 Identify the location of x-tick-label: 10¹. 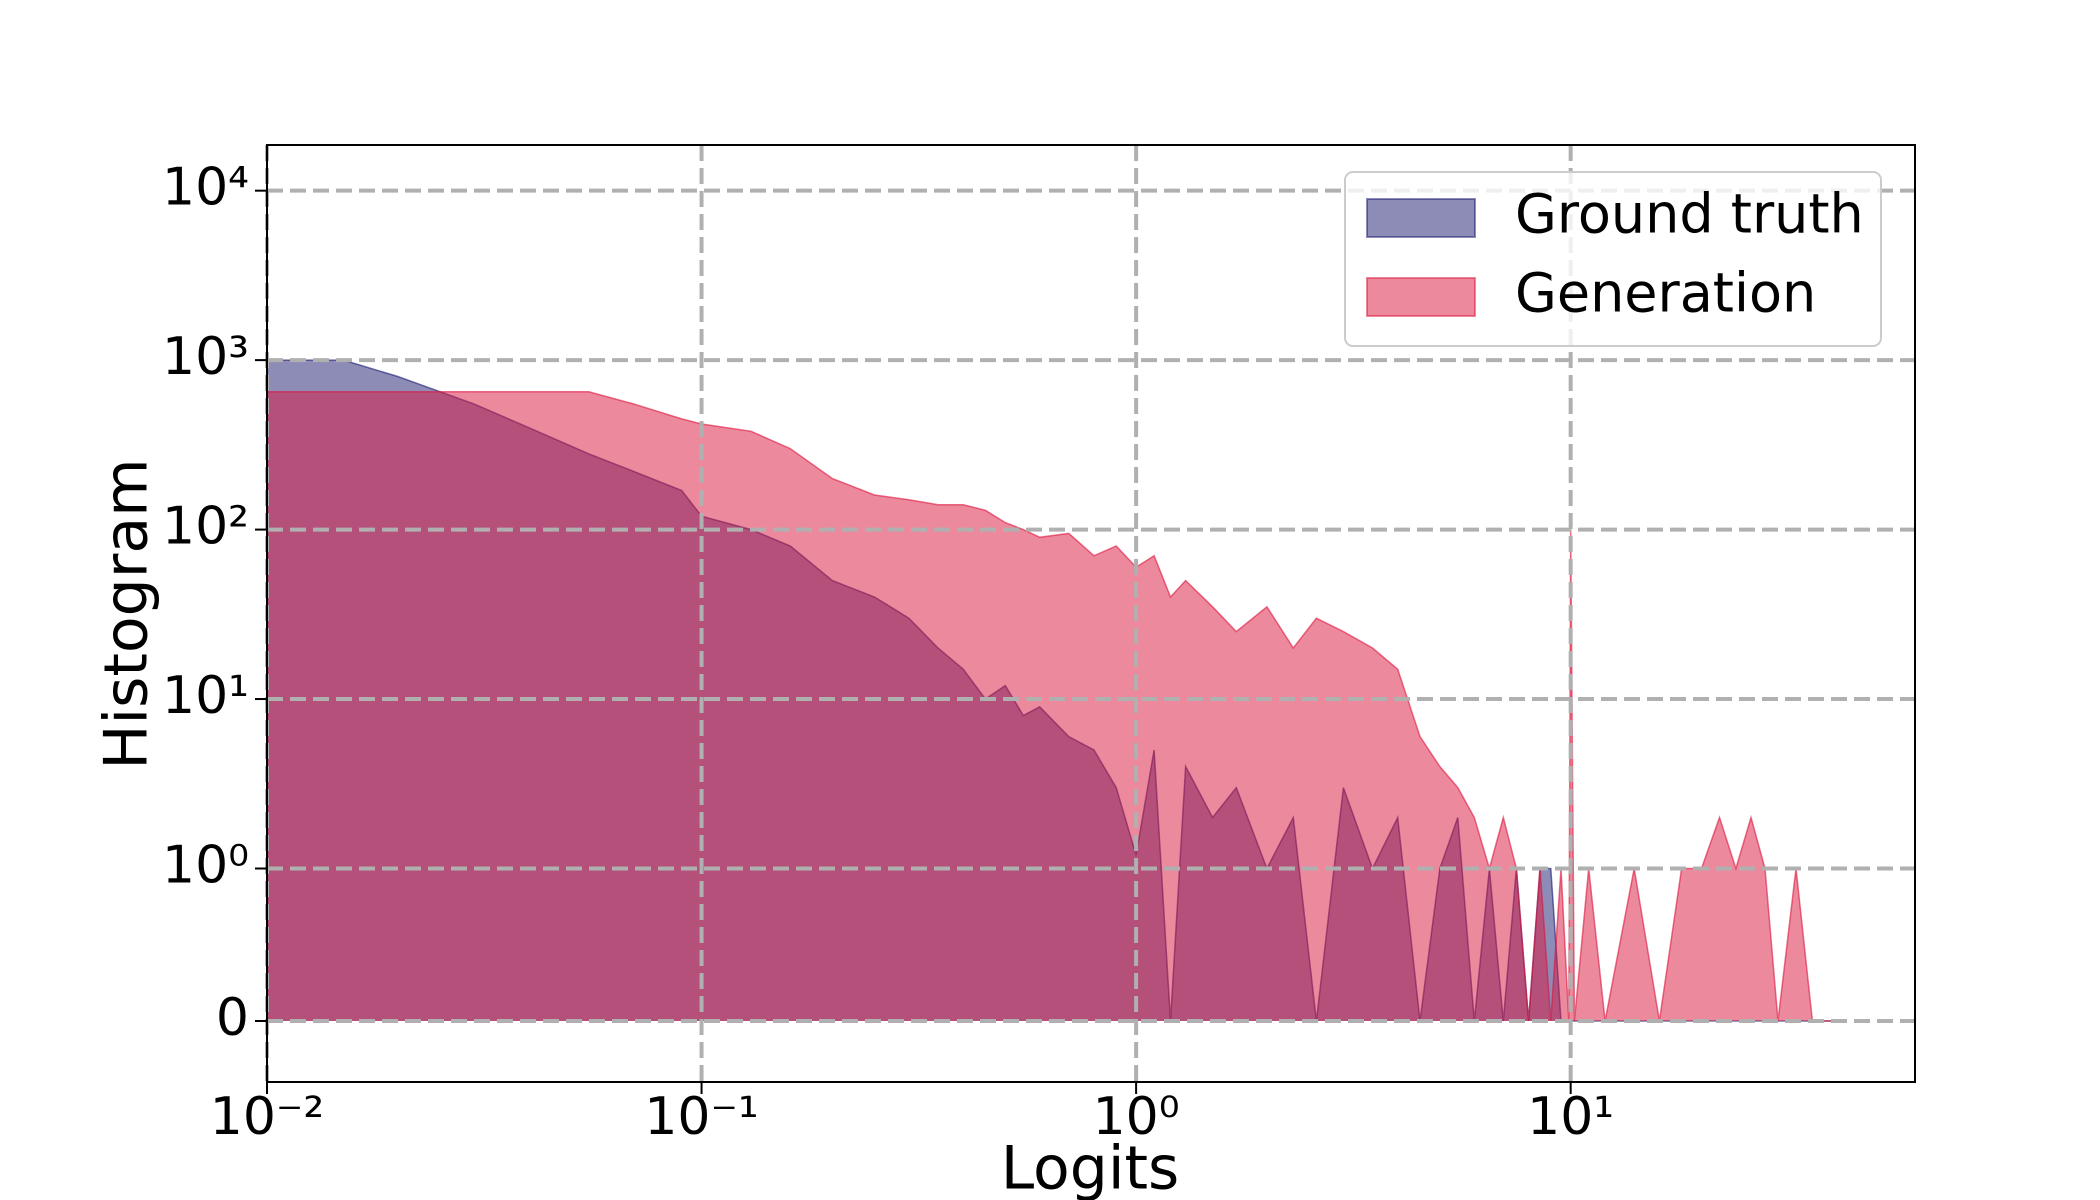
(1570, 1117).